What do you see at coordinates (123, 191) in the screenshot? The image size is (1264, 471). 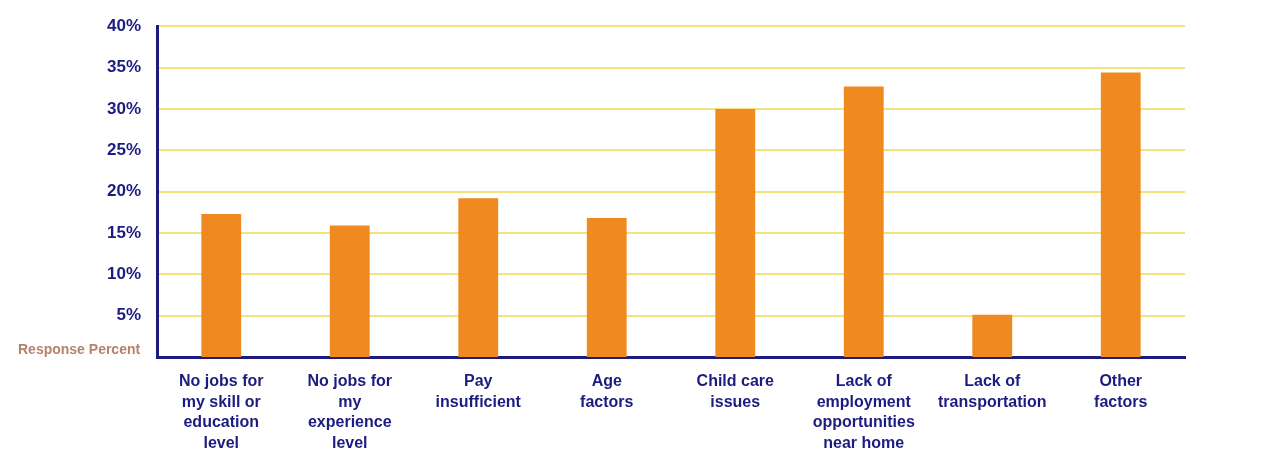 I see `y-tick-label: 20%` at bounding box center [123, 191].